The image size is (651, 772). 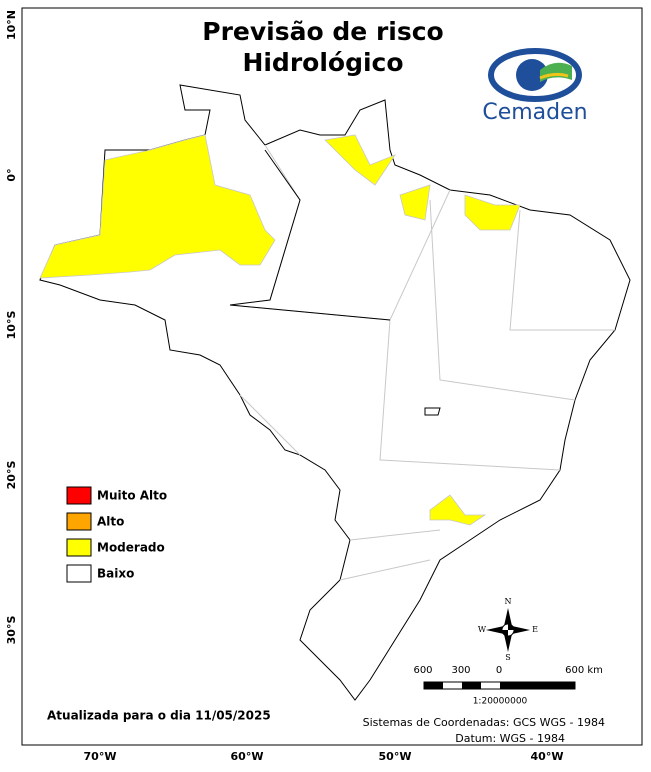 I want to click on scale-bar, so click(x=499, y=685).